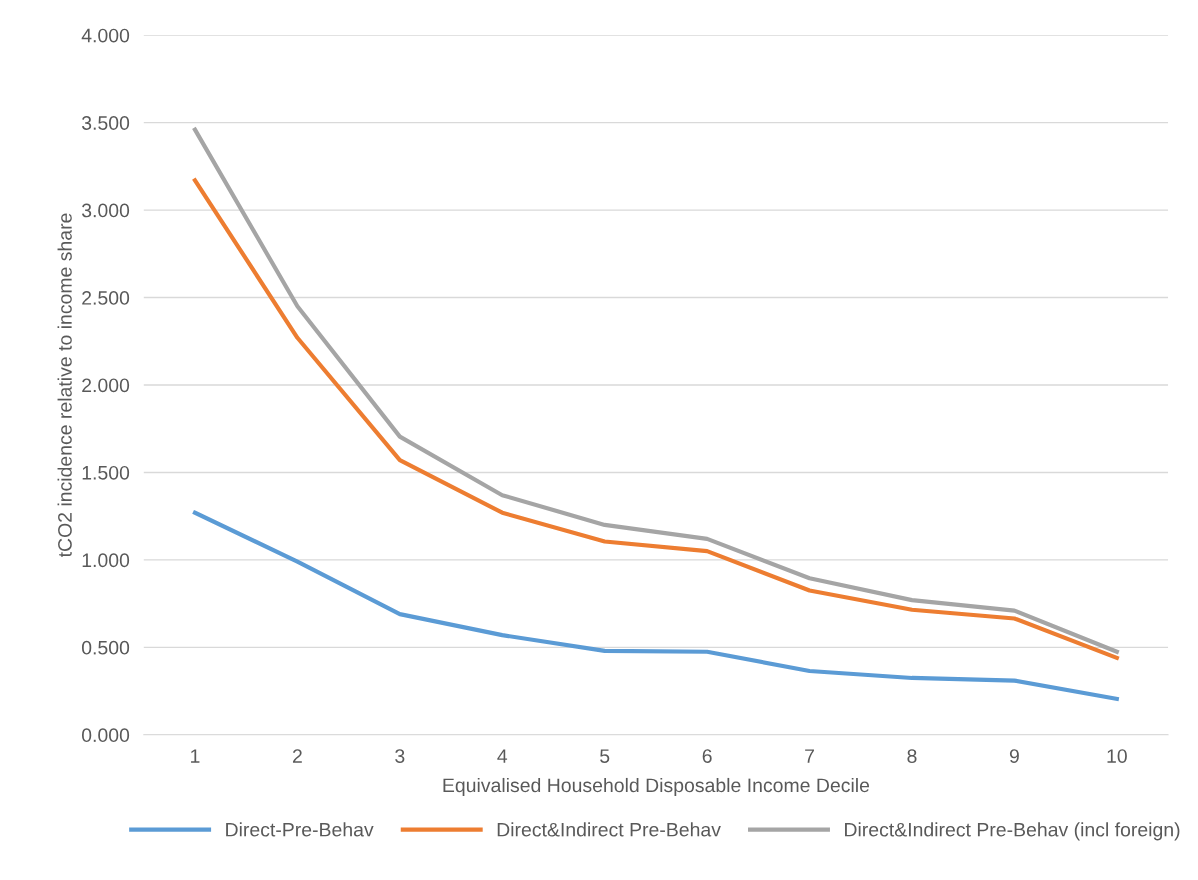 Image resolution: width=1198 pixels, height=880 pixels. I want to click on y-tick-label: 3.000, so click(105, 210).